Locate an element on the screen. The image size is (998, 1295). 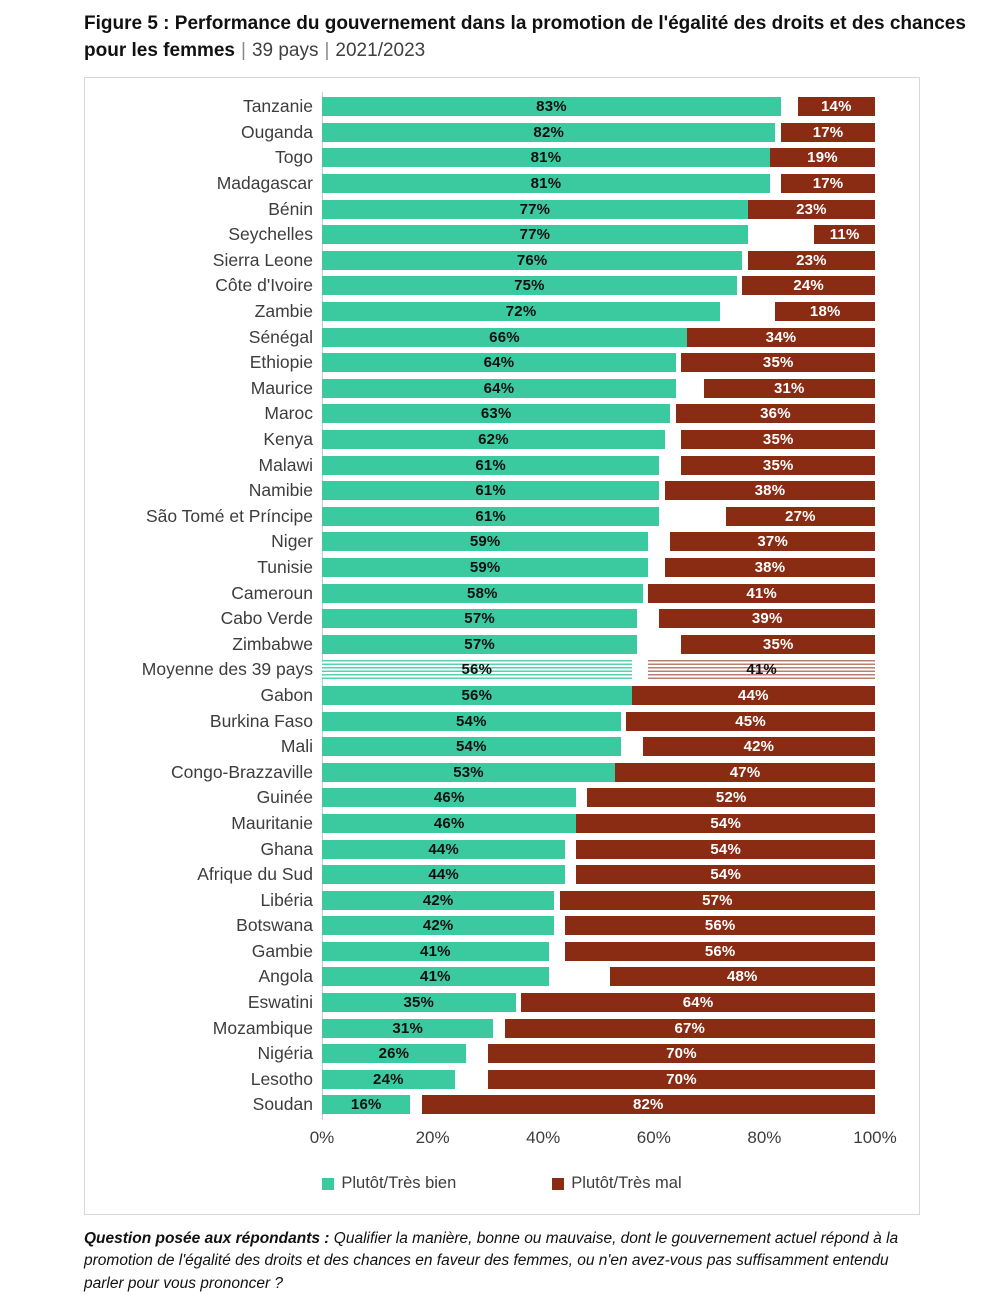
bar-bien-value: 62% is located at coordinates (493, 440).